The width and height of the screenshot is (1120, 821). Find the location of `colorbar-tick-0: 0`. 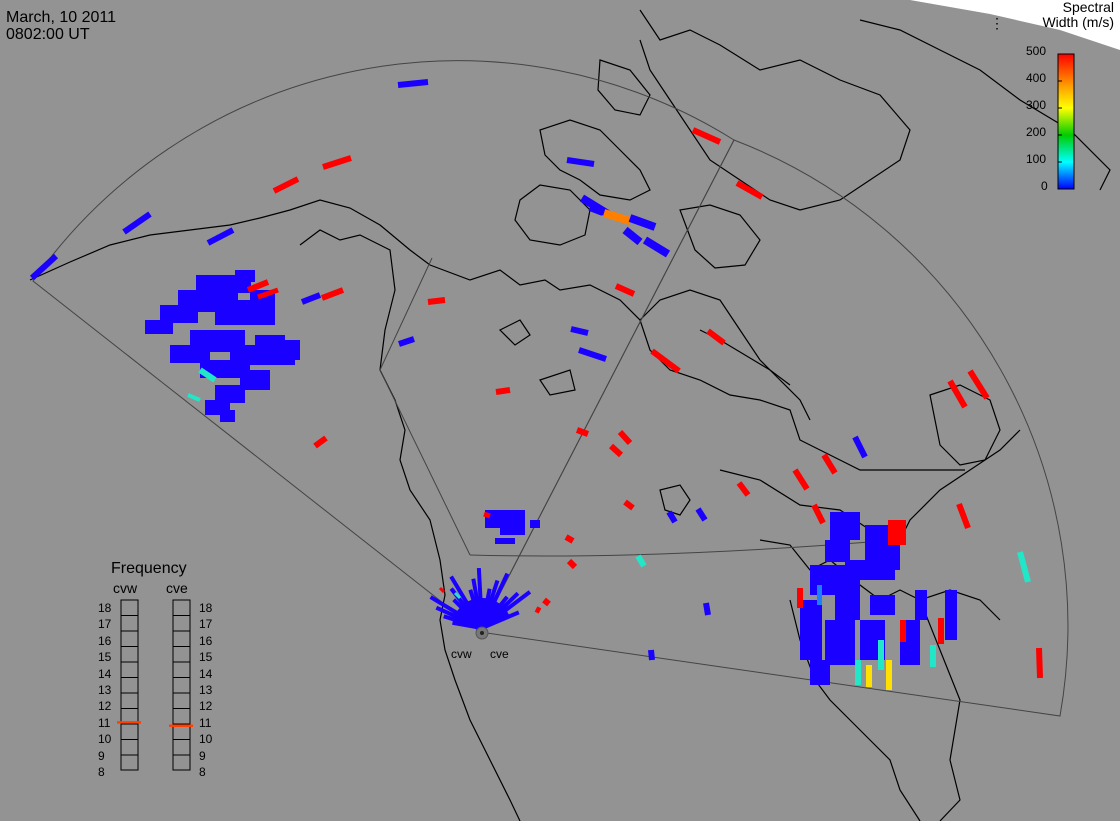

colorbar-tick-0: 0 is located at coordinates (1044, 186).